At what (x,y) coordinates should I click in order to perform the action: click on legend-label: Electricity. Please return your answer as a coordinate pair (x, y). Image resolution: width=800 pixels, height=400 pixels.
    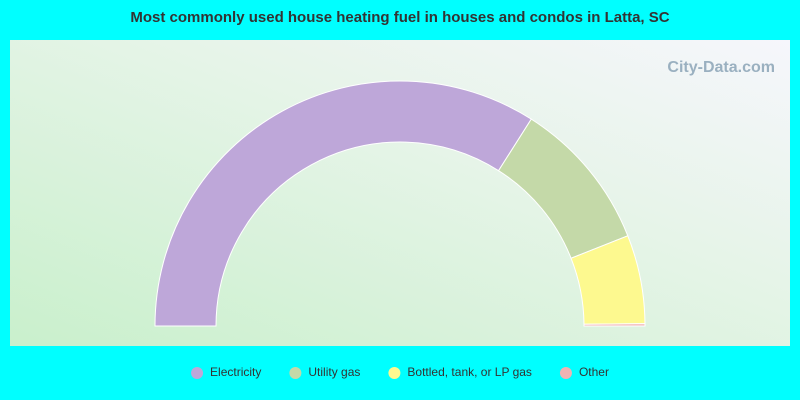
    Looking at the image, I should click on (235, 372).